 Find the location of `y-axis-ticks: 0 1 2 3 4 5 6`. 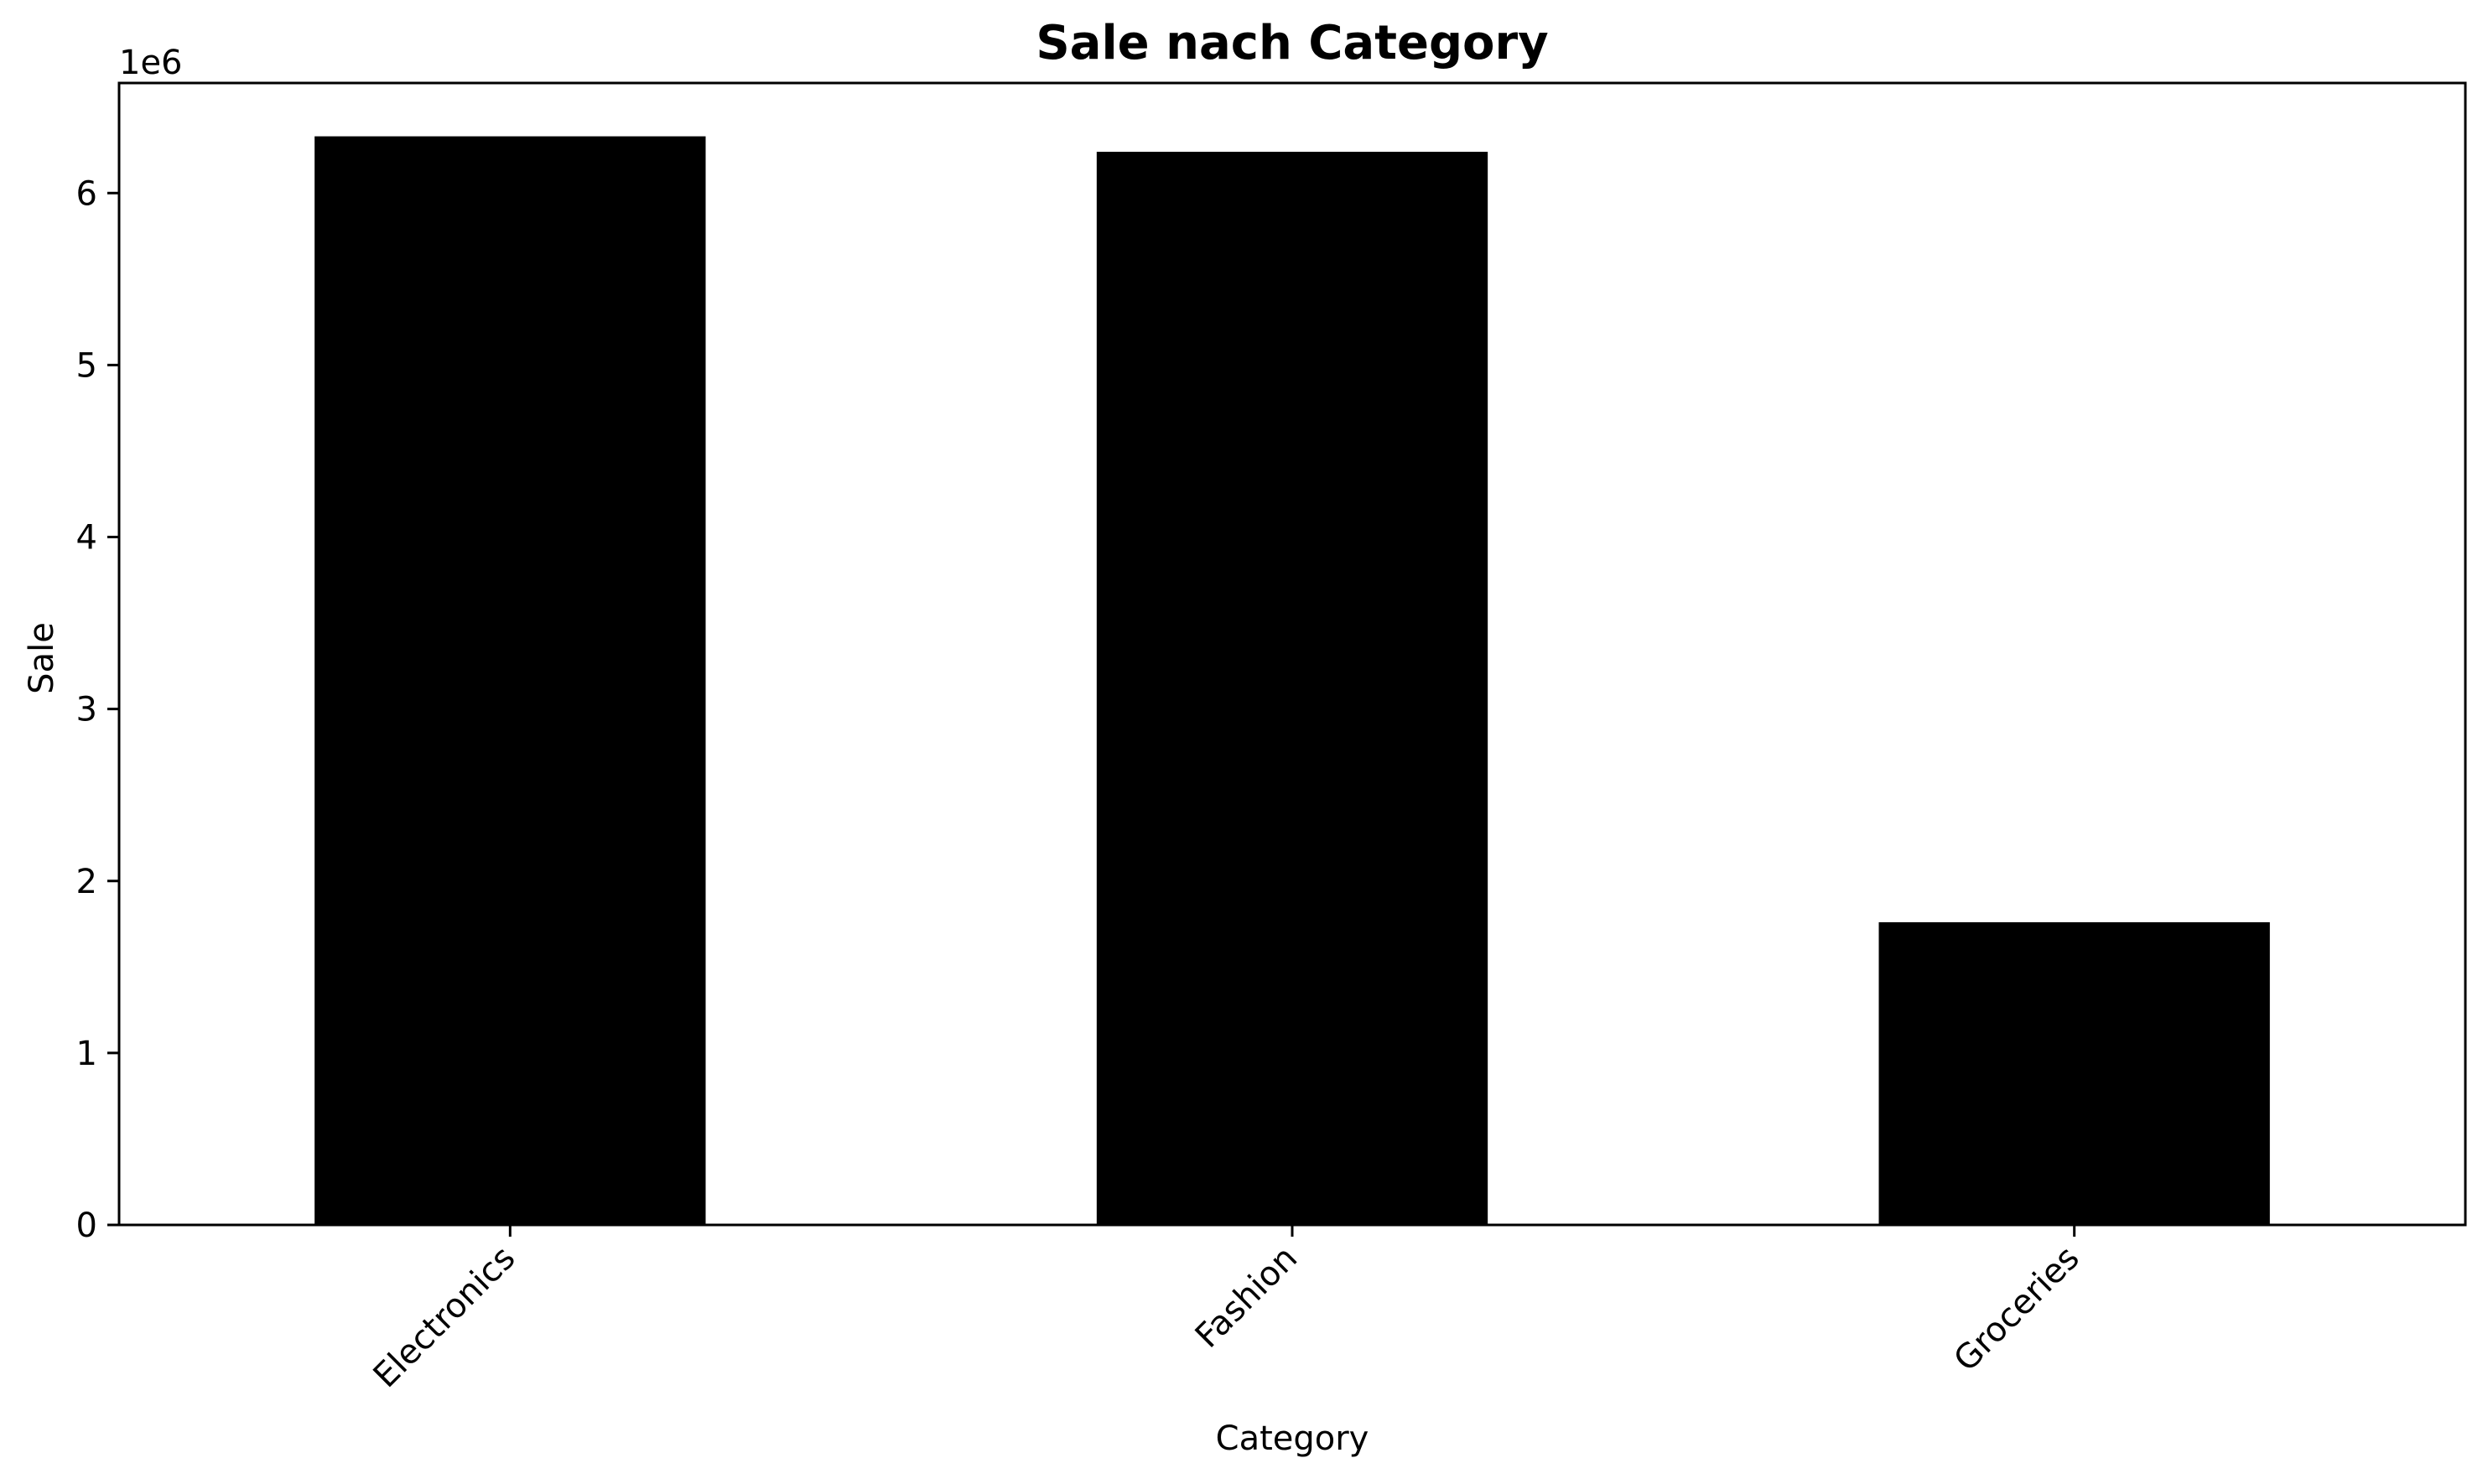

y-axis-ticks: 0 1 2 3 4 5 6 is located at coordinates (97, 709).